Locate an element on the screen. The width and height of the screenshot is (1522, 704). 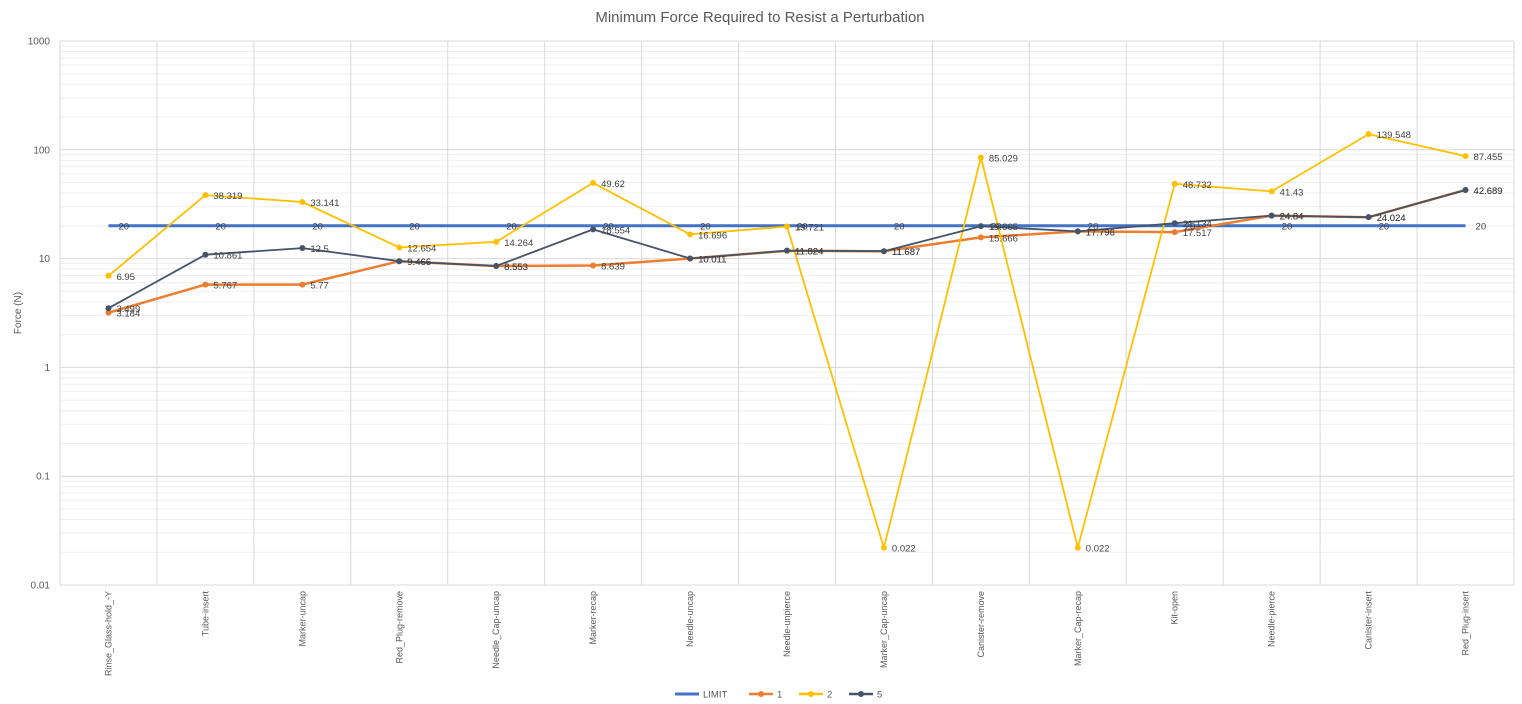
data-label-5: 9.466 is located at coordinates (419, 262).